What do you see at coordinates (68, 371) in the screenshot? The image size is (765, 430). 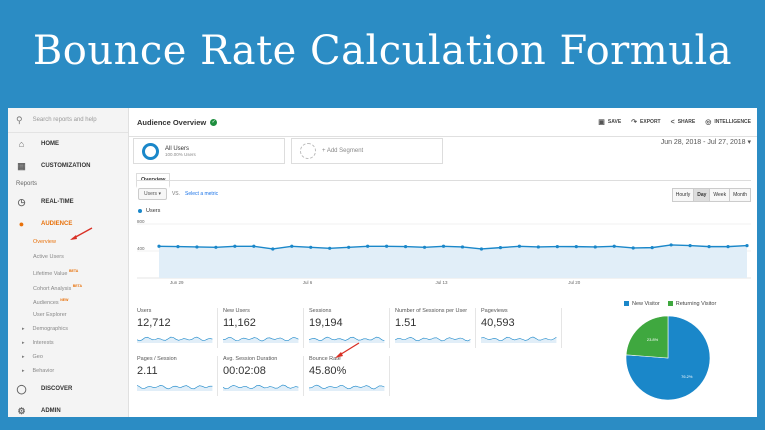 I see `sidebar-item-behavior: ▸ Behavior` at bounding box center [68, 371].